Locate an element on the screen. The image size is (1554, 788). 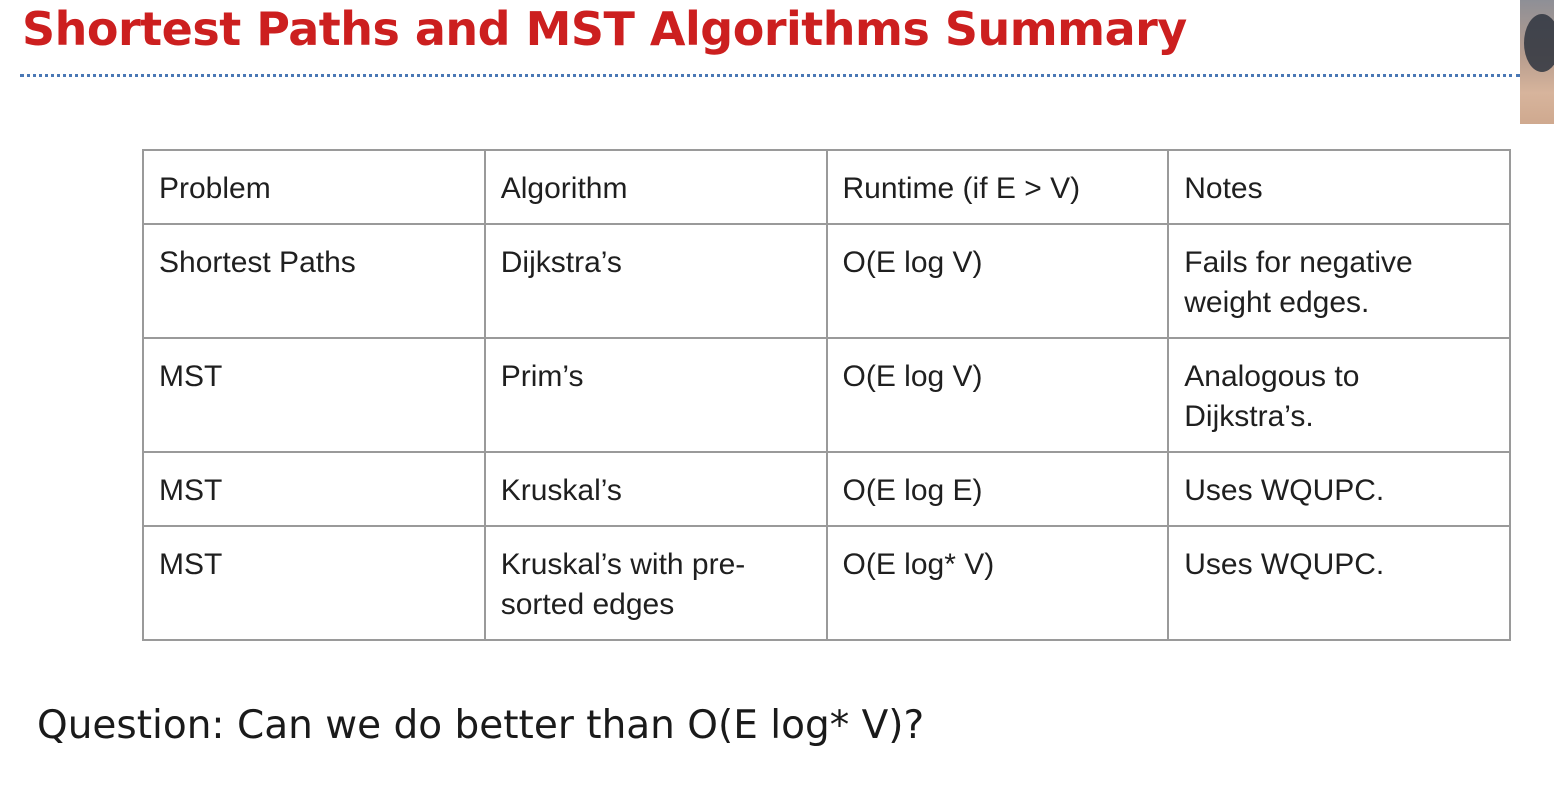
cell-runtime: O(E log* V) is located at coordinates (997, 583).